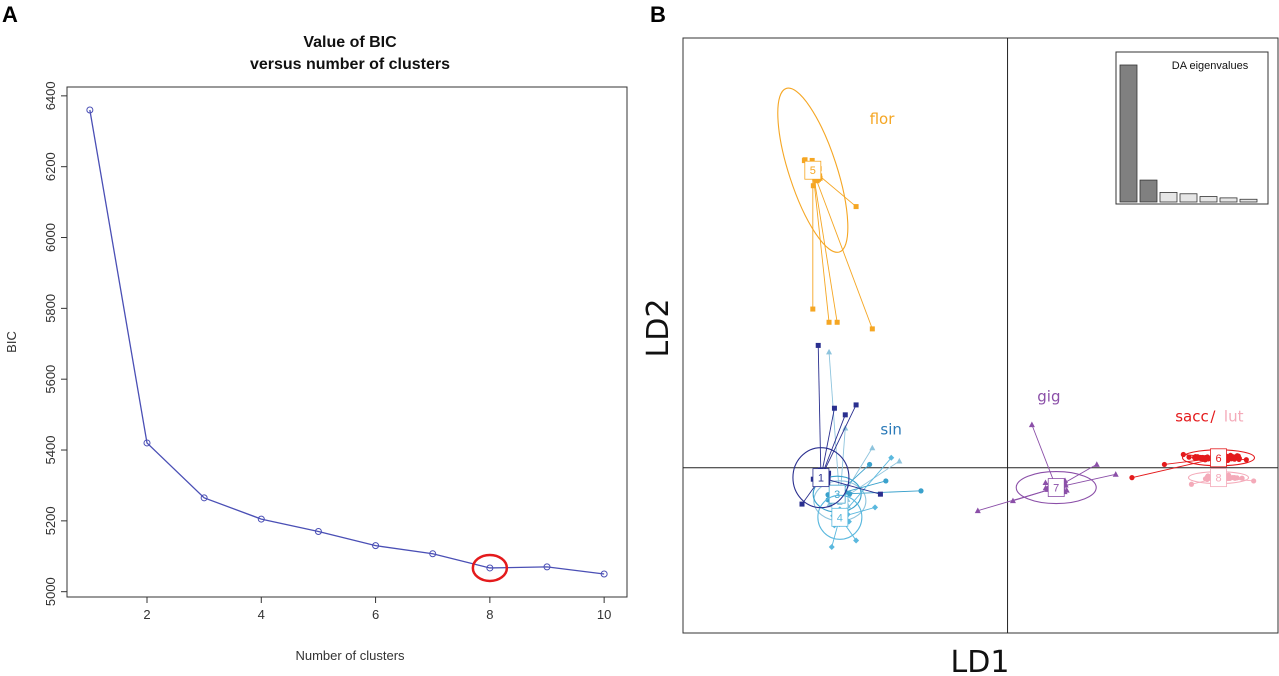 This screenshot has width=1279, height=676. What do you see at coordinates (50, 308) in the screenshot?
I see `y-tick-label: 5800` at bounding box center [50, 308].